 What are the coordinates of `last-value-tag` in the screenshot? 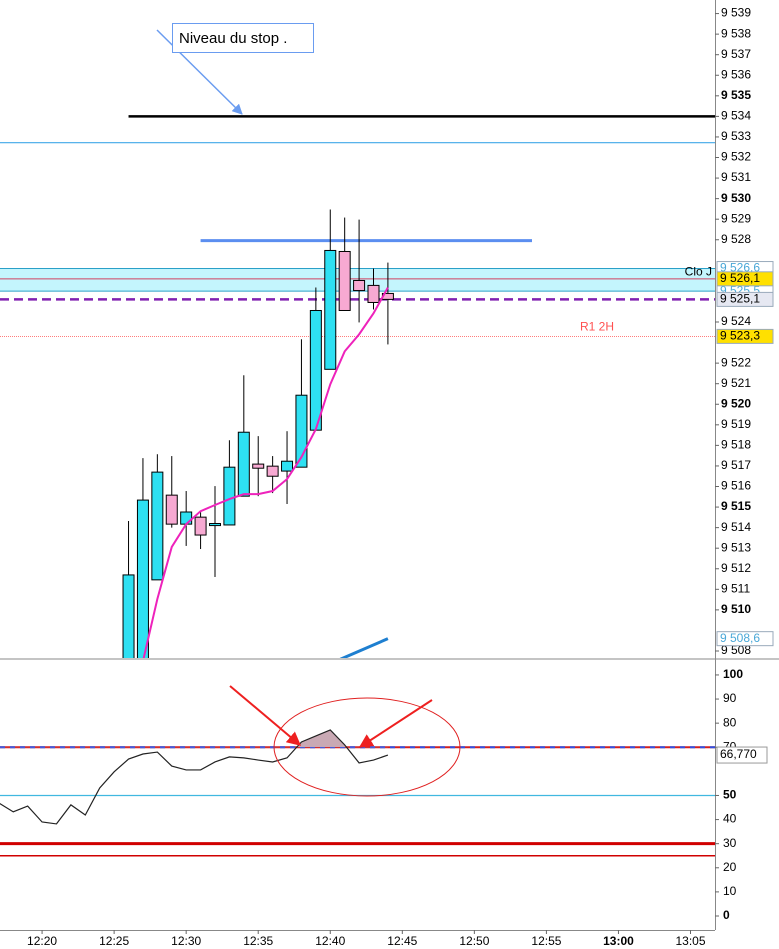 It's located at (742, 755).